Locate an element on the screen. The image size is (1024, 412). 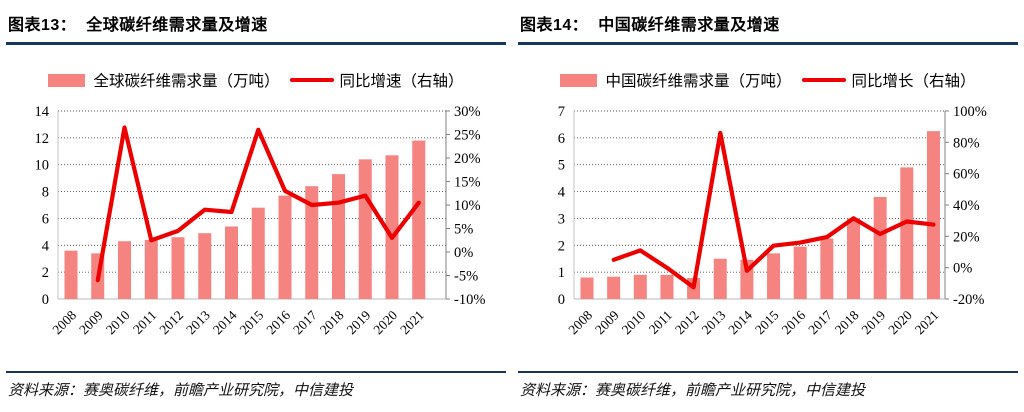
right-axis-tick-label: -10% is located at coordinates (469, 300).